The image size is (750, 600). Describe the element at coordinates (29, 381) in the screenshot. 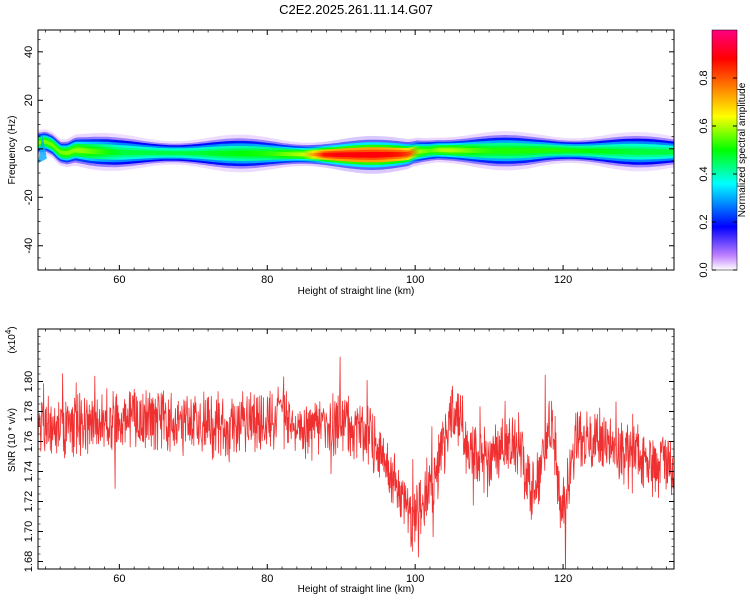

I see `snr-y-tick-label: 1.80` at that location.